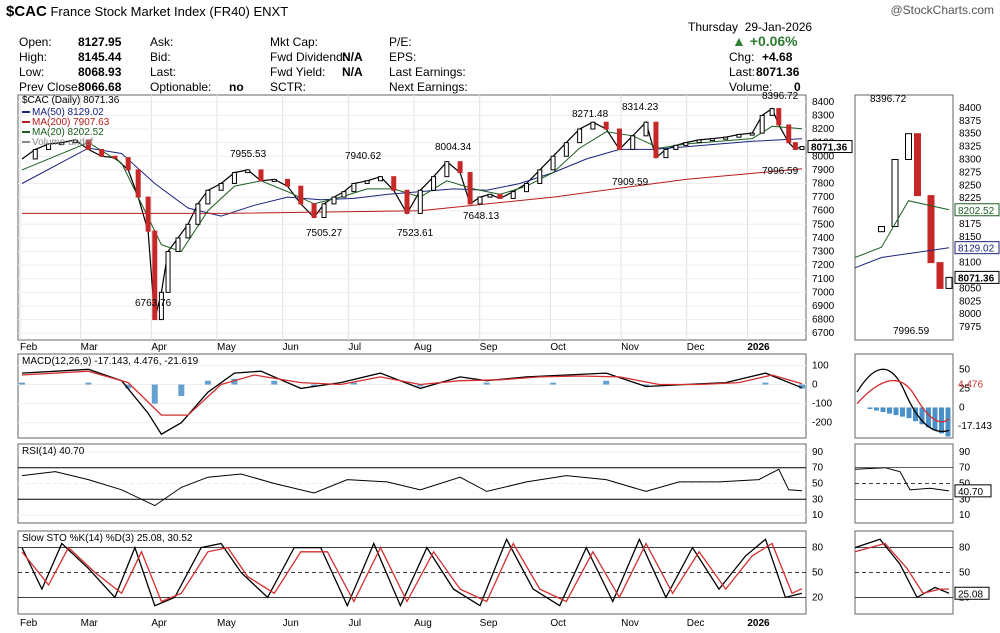 The height and width of the screenshot is (633, 1000). Describe the element at coordinates (780, 96) in the screenshot. I see `price-annotation-8396.72: 8396.72` at that location.